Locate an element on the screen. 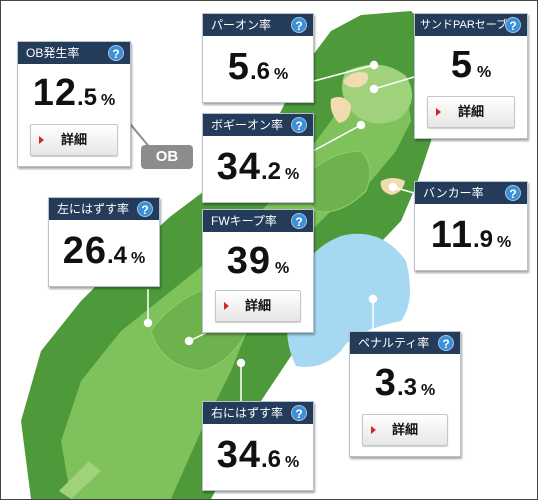 This screenshot has height=500, width=538. bunker-rate-value: 11.9% is located at coordinates (471, 235).